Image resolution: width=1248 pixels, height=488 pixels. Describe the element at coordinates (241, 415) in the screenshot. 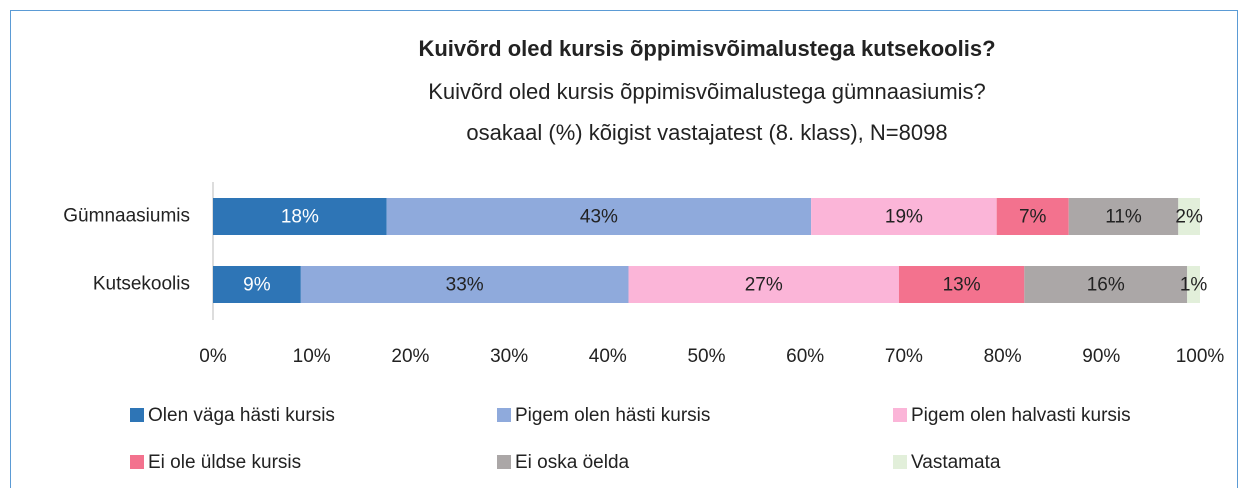

I see `legend-label: Olen väga hästi kursis` at that location.